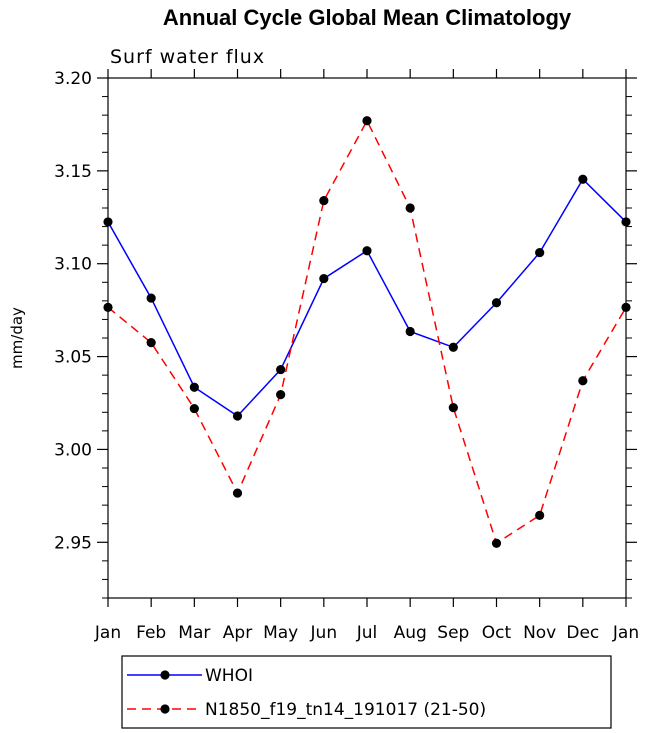  Describe the element at coordinates (73, 172) in the screenshot. I see `y-tick-label: 3.15` at that location.